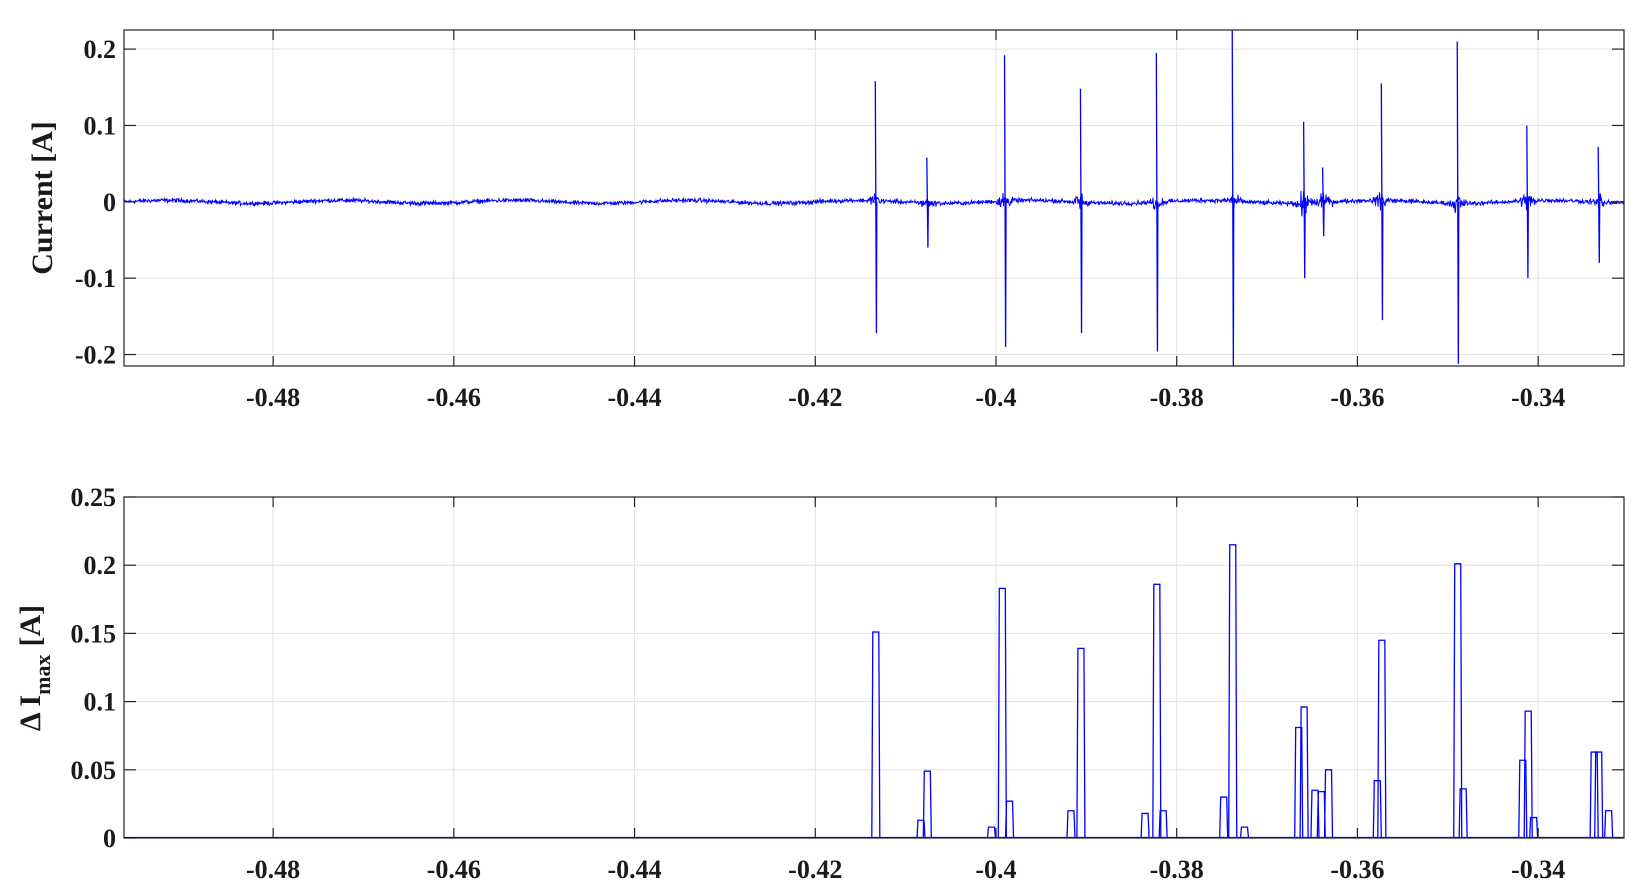 The width and height of the screenshot is (1634, 893). What do you see at coordinates (94, 770) in the screenshot?
I see `delta-imax-y-tick-label: 0.05` at bounding box center [94, 770].